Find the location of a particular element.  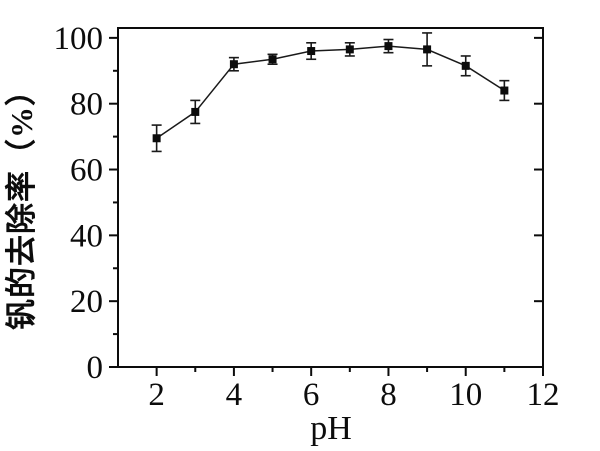

y-tick-label: 0 is located at coordinates (95, 368).